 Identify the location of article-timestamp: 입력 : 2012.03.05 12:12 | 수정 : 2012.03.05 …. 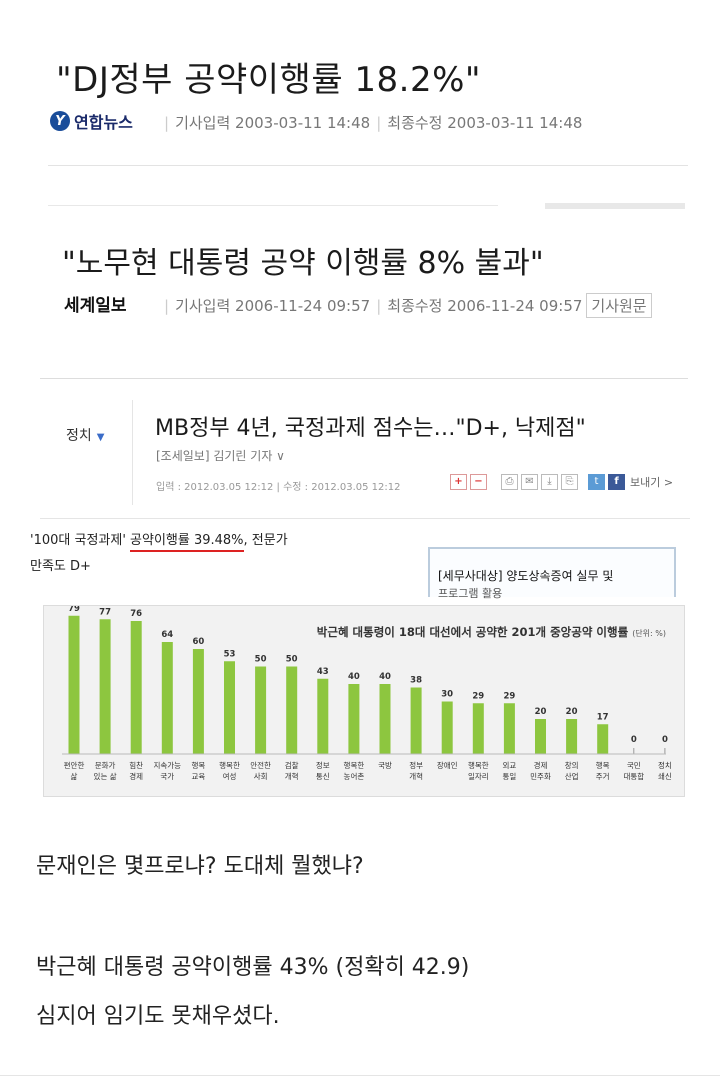
(278, 487).